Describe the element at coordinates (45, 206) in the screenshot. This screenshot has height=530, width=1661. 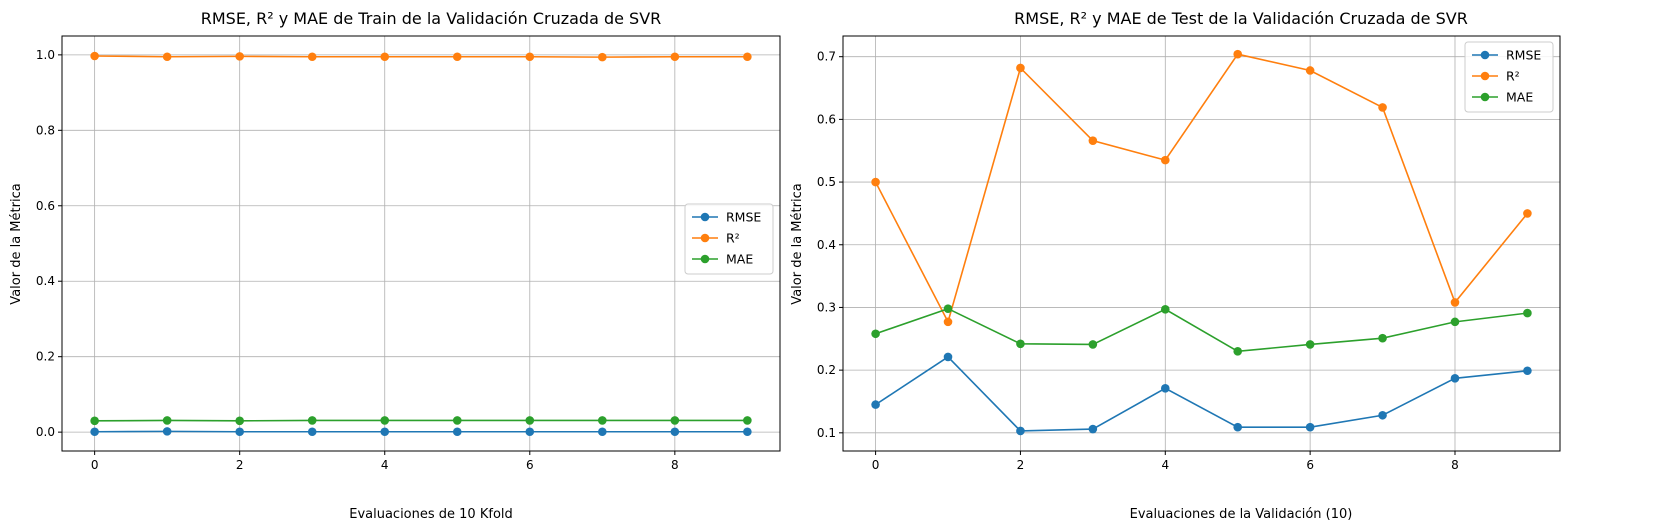
I see `train-chart-y-tick-label: 0.6` at that location.